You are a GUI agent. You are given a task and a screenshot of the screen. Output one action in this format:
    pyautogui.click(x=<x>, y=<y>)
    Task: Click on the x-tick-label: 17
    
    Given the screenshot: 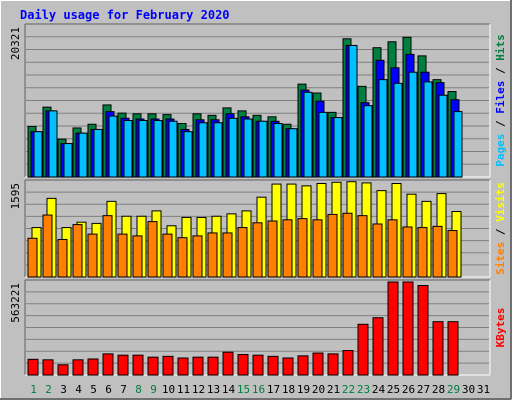 What is the action you would take?
    pyautogui.click(x=273, y=389)
    